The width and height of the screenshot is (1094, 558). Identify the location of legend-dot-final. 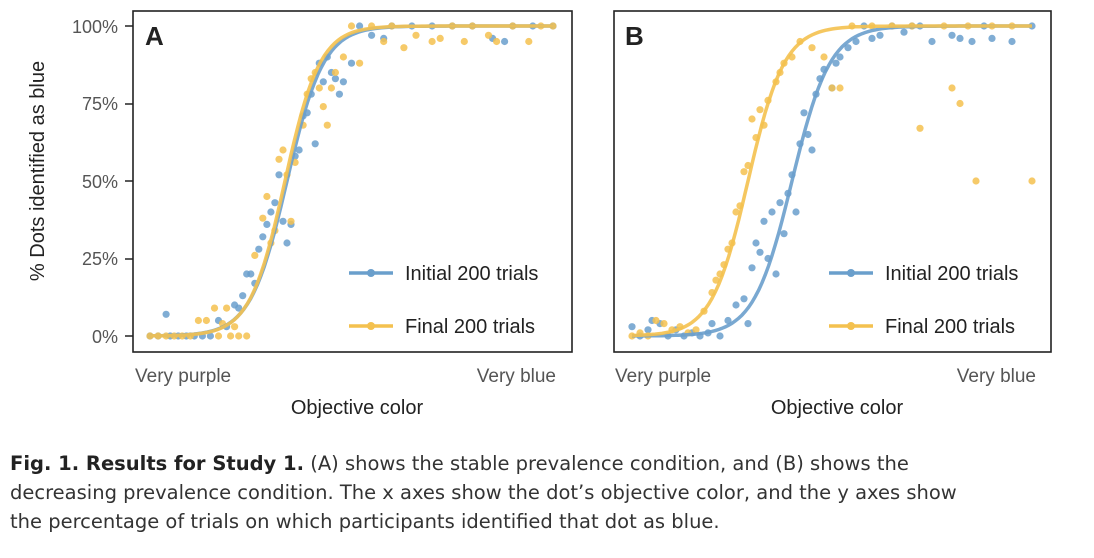
(851, 326).